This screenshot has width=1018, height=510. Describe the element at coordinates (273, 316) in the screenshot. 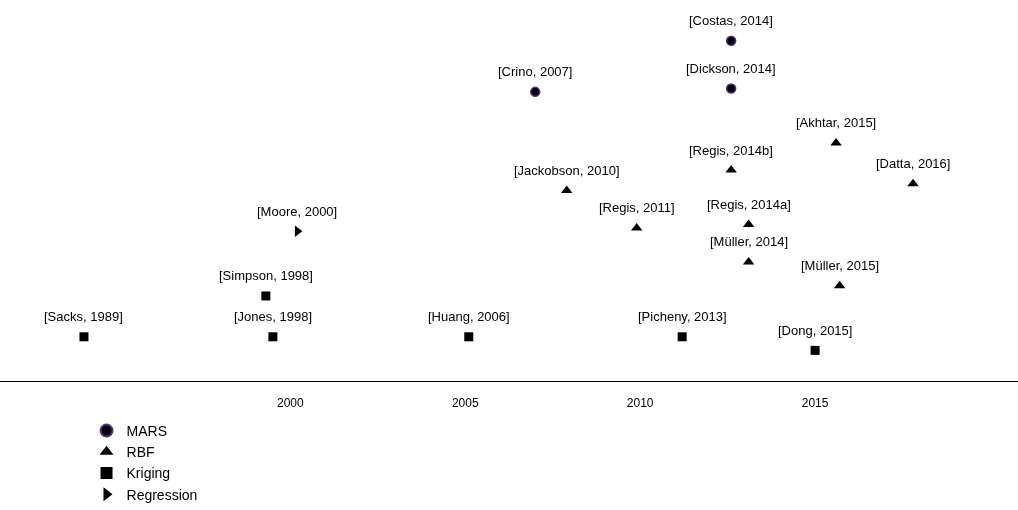

I see `annotation: [Jones, 1998]` at that location.